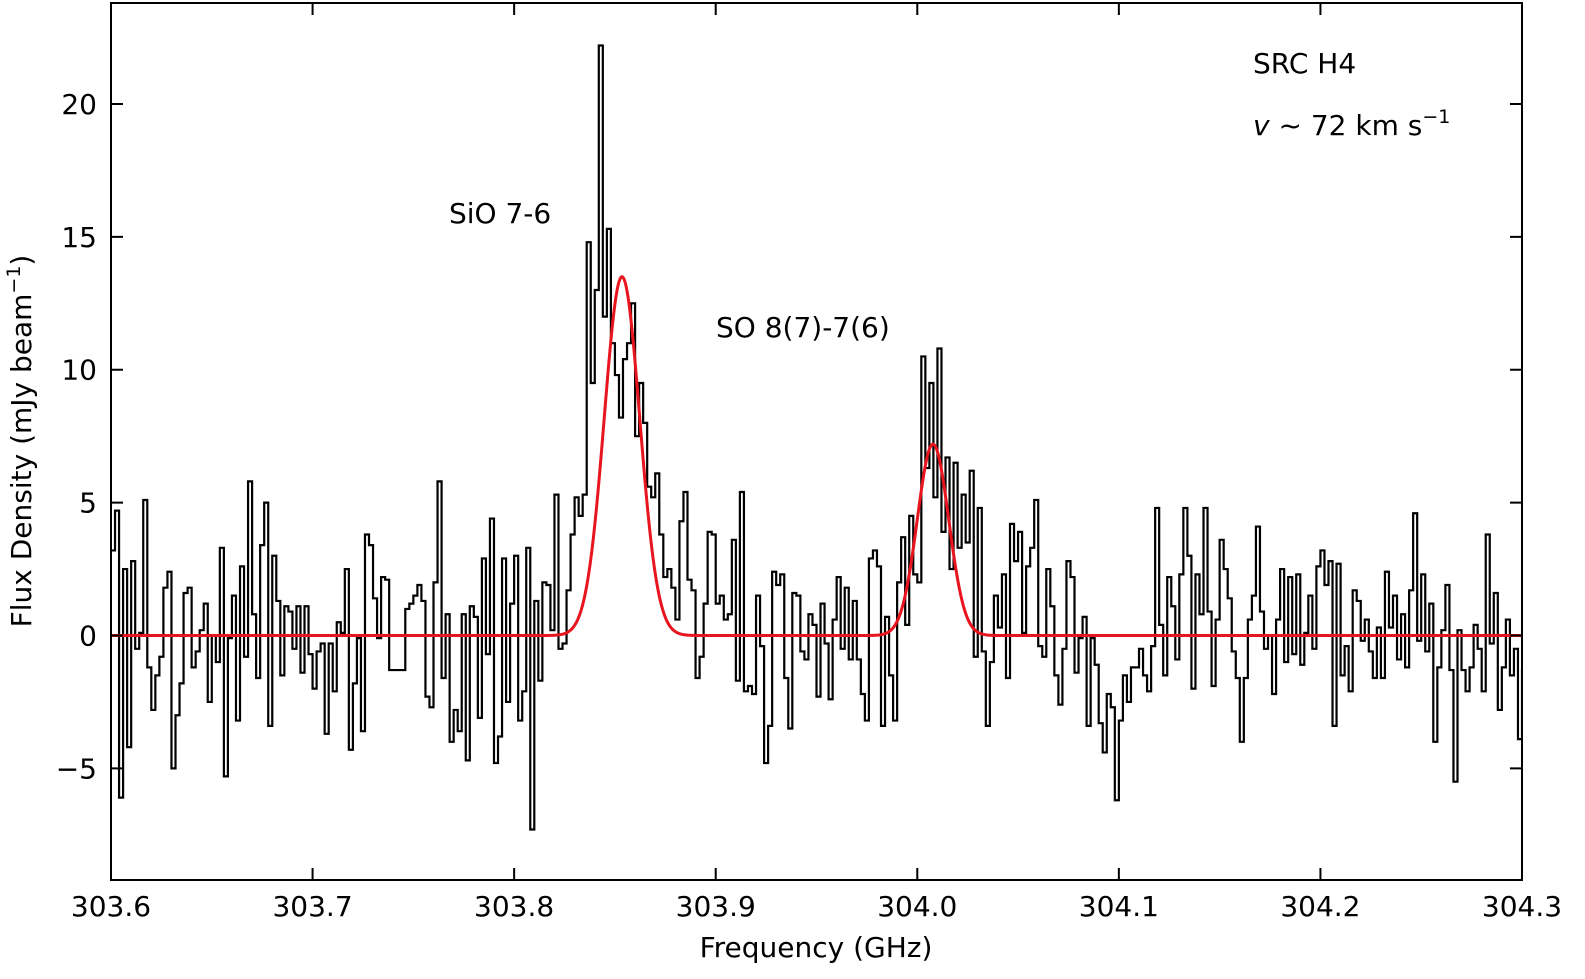 This screenshot has width=1585, height=979. I want to click on y-axis-label-main: Flux Density (mJy beam, so click(21, 461).